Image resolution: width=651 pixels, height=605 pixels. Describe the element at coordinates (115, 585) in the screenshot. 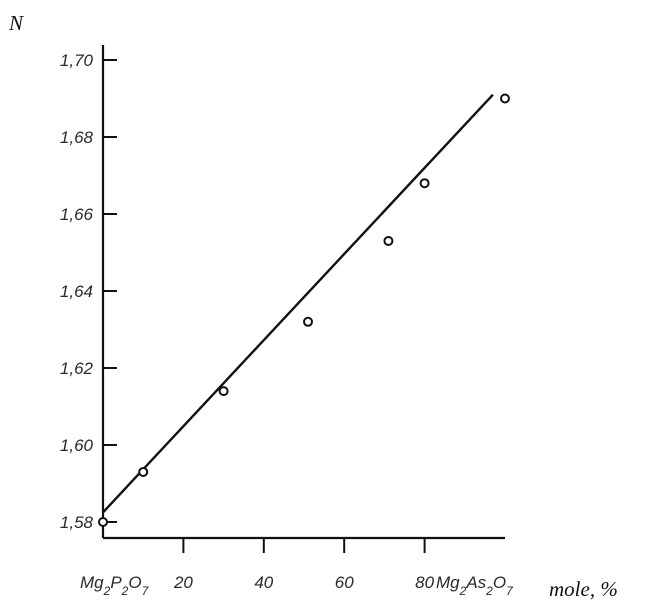

I see `x-axis-left-label: Mg2P2O7` at that location.